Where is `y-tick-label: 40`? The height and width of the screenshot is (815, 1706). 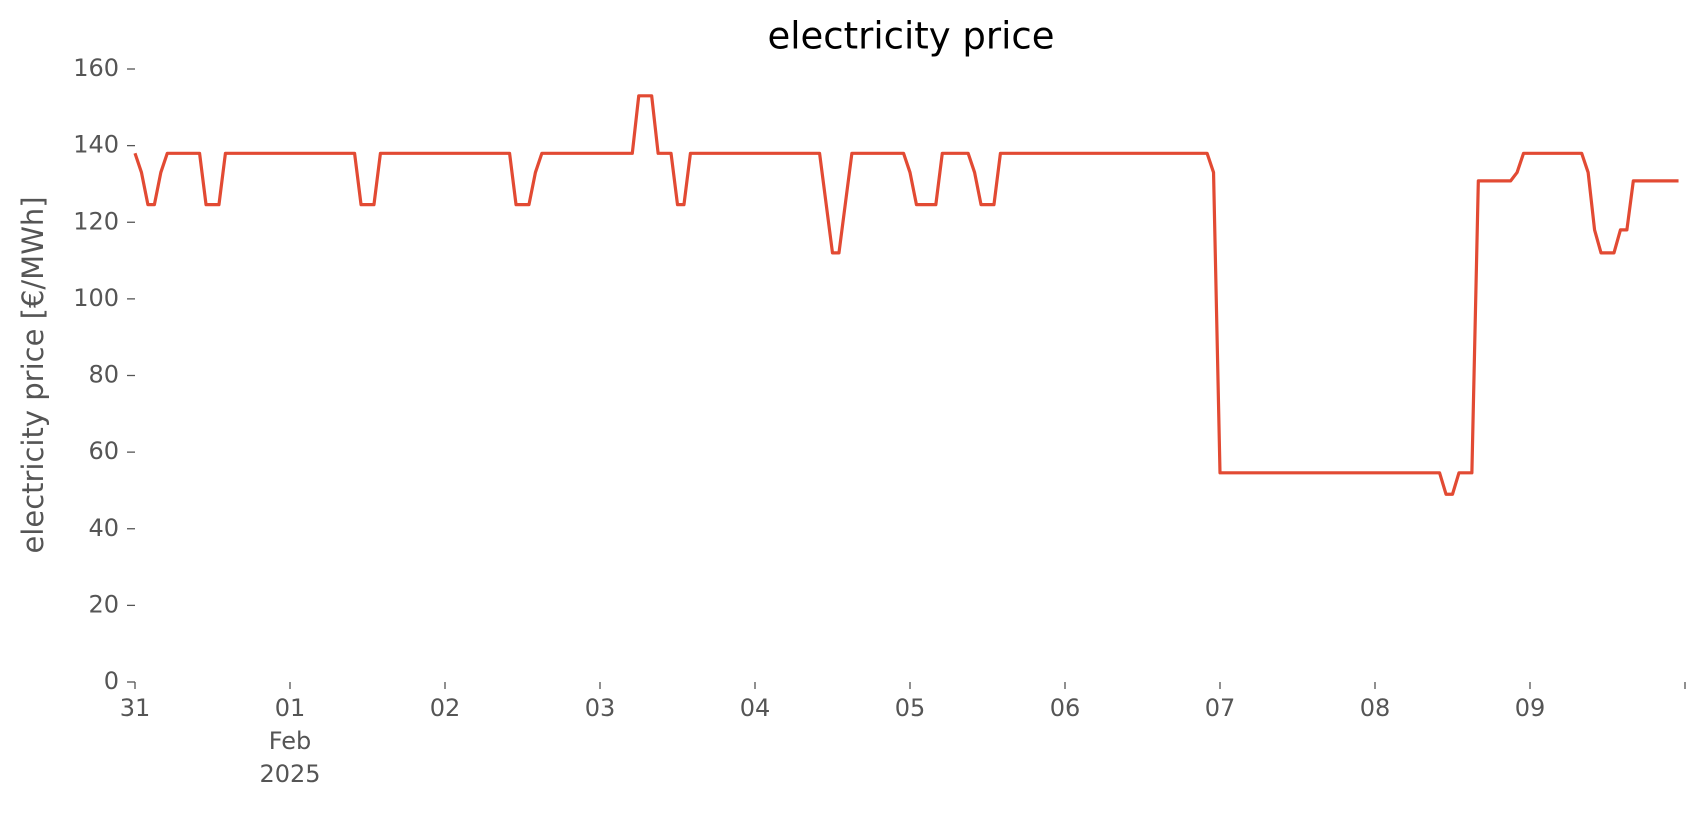 y-tick-label: 40 is located at coordinates (103, 528).